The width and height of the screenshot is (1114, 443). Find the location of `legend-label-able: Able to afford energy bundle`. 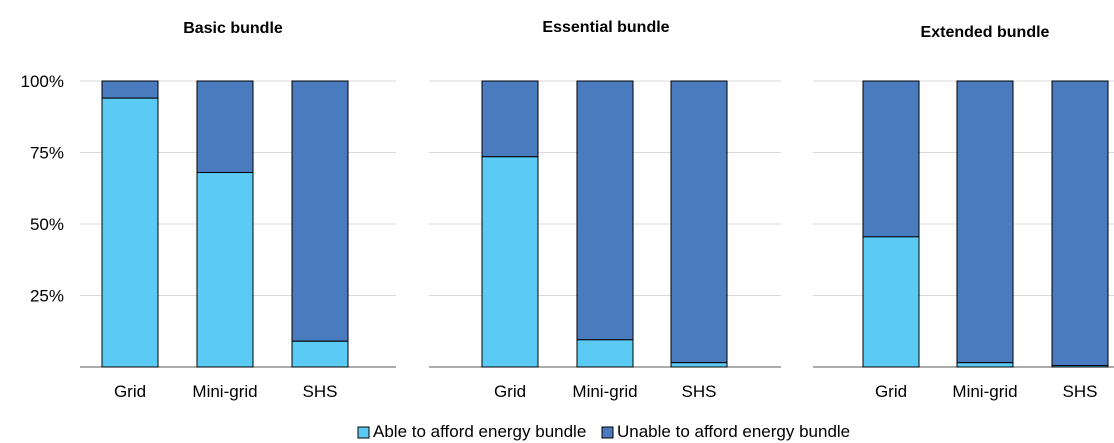

legend-label-able: Able to afford energy bundle is located at coordinates (479, 431).